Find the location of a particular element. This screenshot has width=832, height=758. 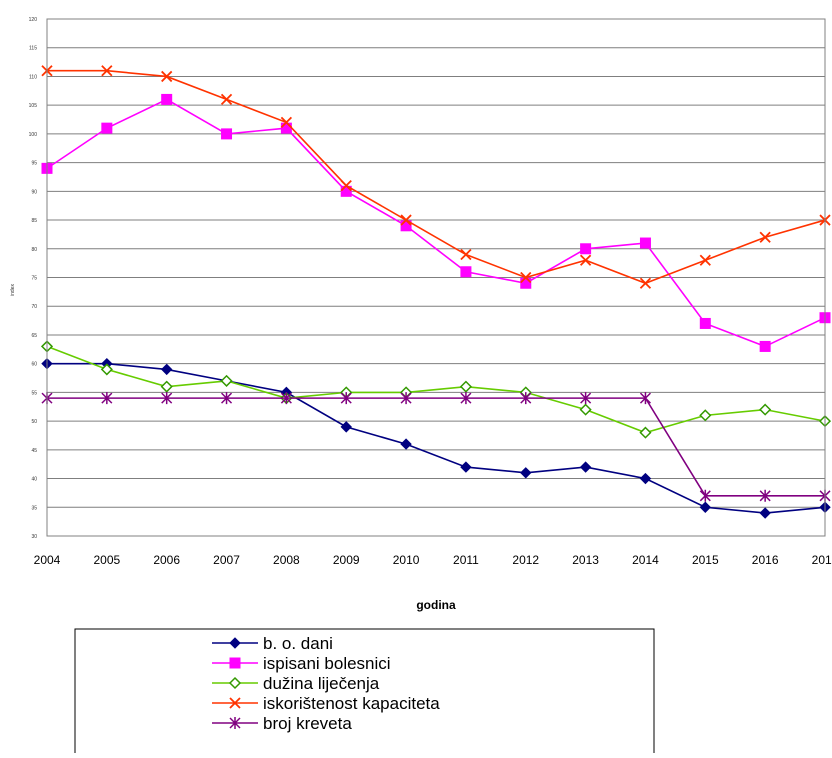

x-tick-label: 2015 is located at coordinates (705, 560).